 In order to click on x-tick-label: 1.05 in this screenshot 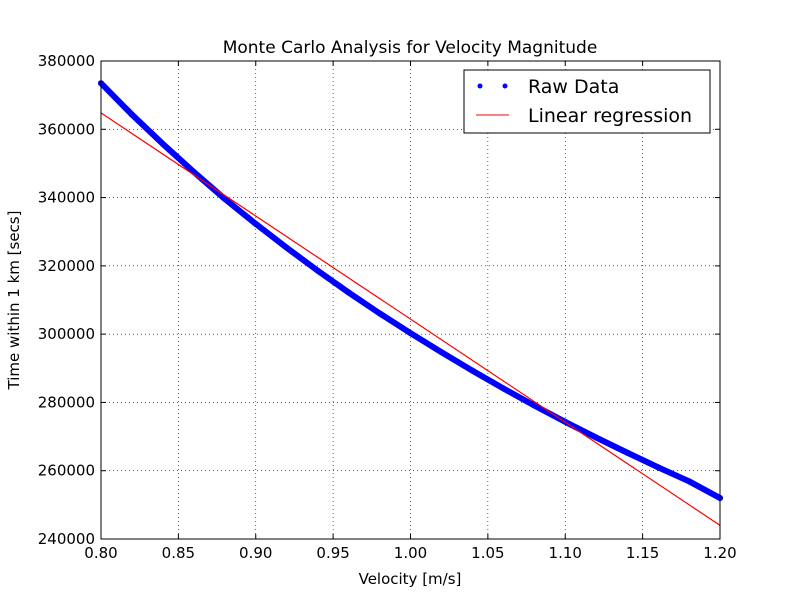, I will do `click(487, 553)`.